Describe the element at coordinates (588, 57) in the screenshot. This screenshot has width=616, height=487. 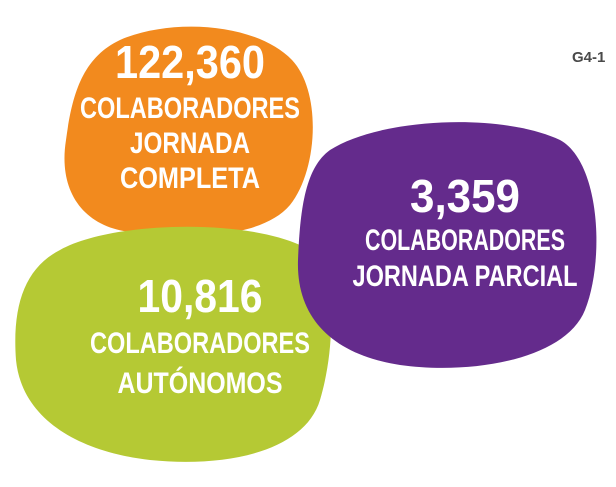
I see `code-label: G4-1` at that location.